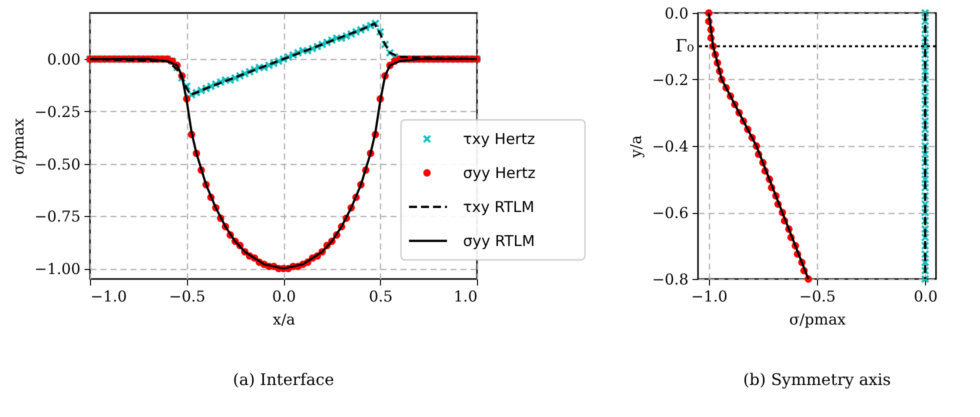 The width and height of the screenshot is (980, 417). I want to click on ref-line-label: Γ₀, so click(684, 46).